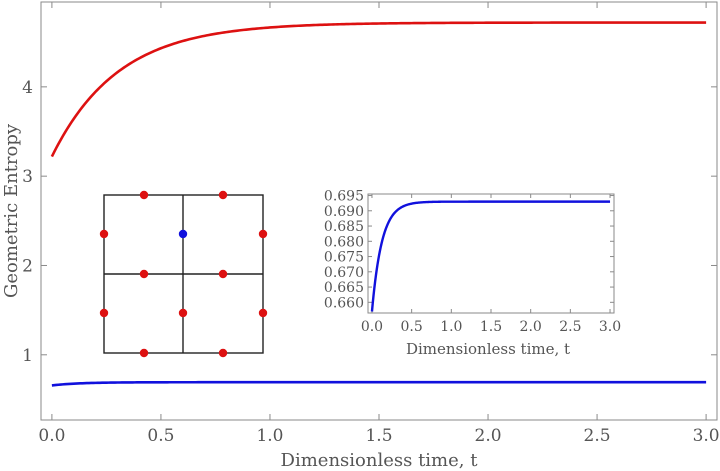 This screenshot has height=471, width=720. What do you see at coordinates (183, 234) in the screenshot?
I see `lattice-site-blue` at bounding box center [183, 234].